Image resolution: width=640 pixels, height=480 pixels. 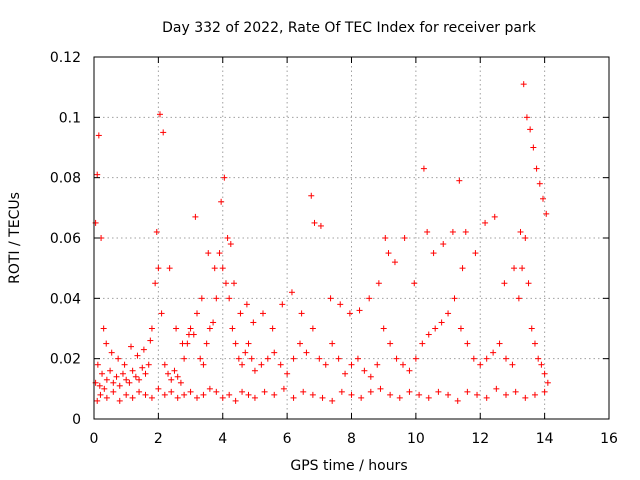 What do you see at coordinates (480, 439) in the screenshot?
I see `x-tick-label: 12` at bounding box center [480, 439].